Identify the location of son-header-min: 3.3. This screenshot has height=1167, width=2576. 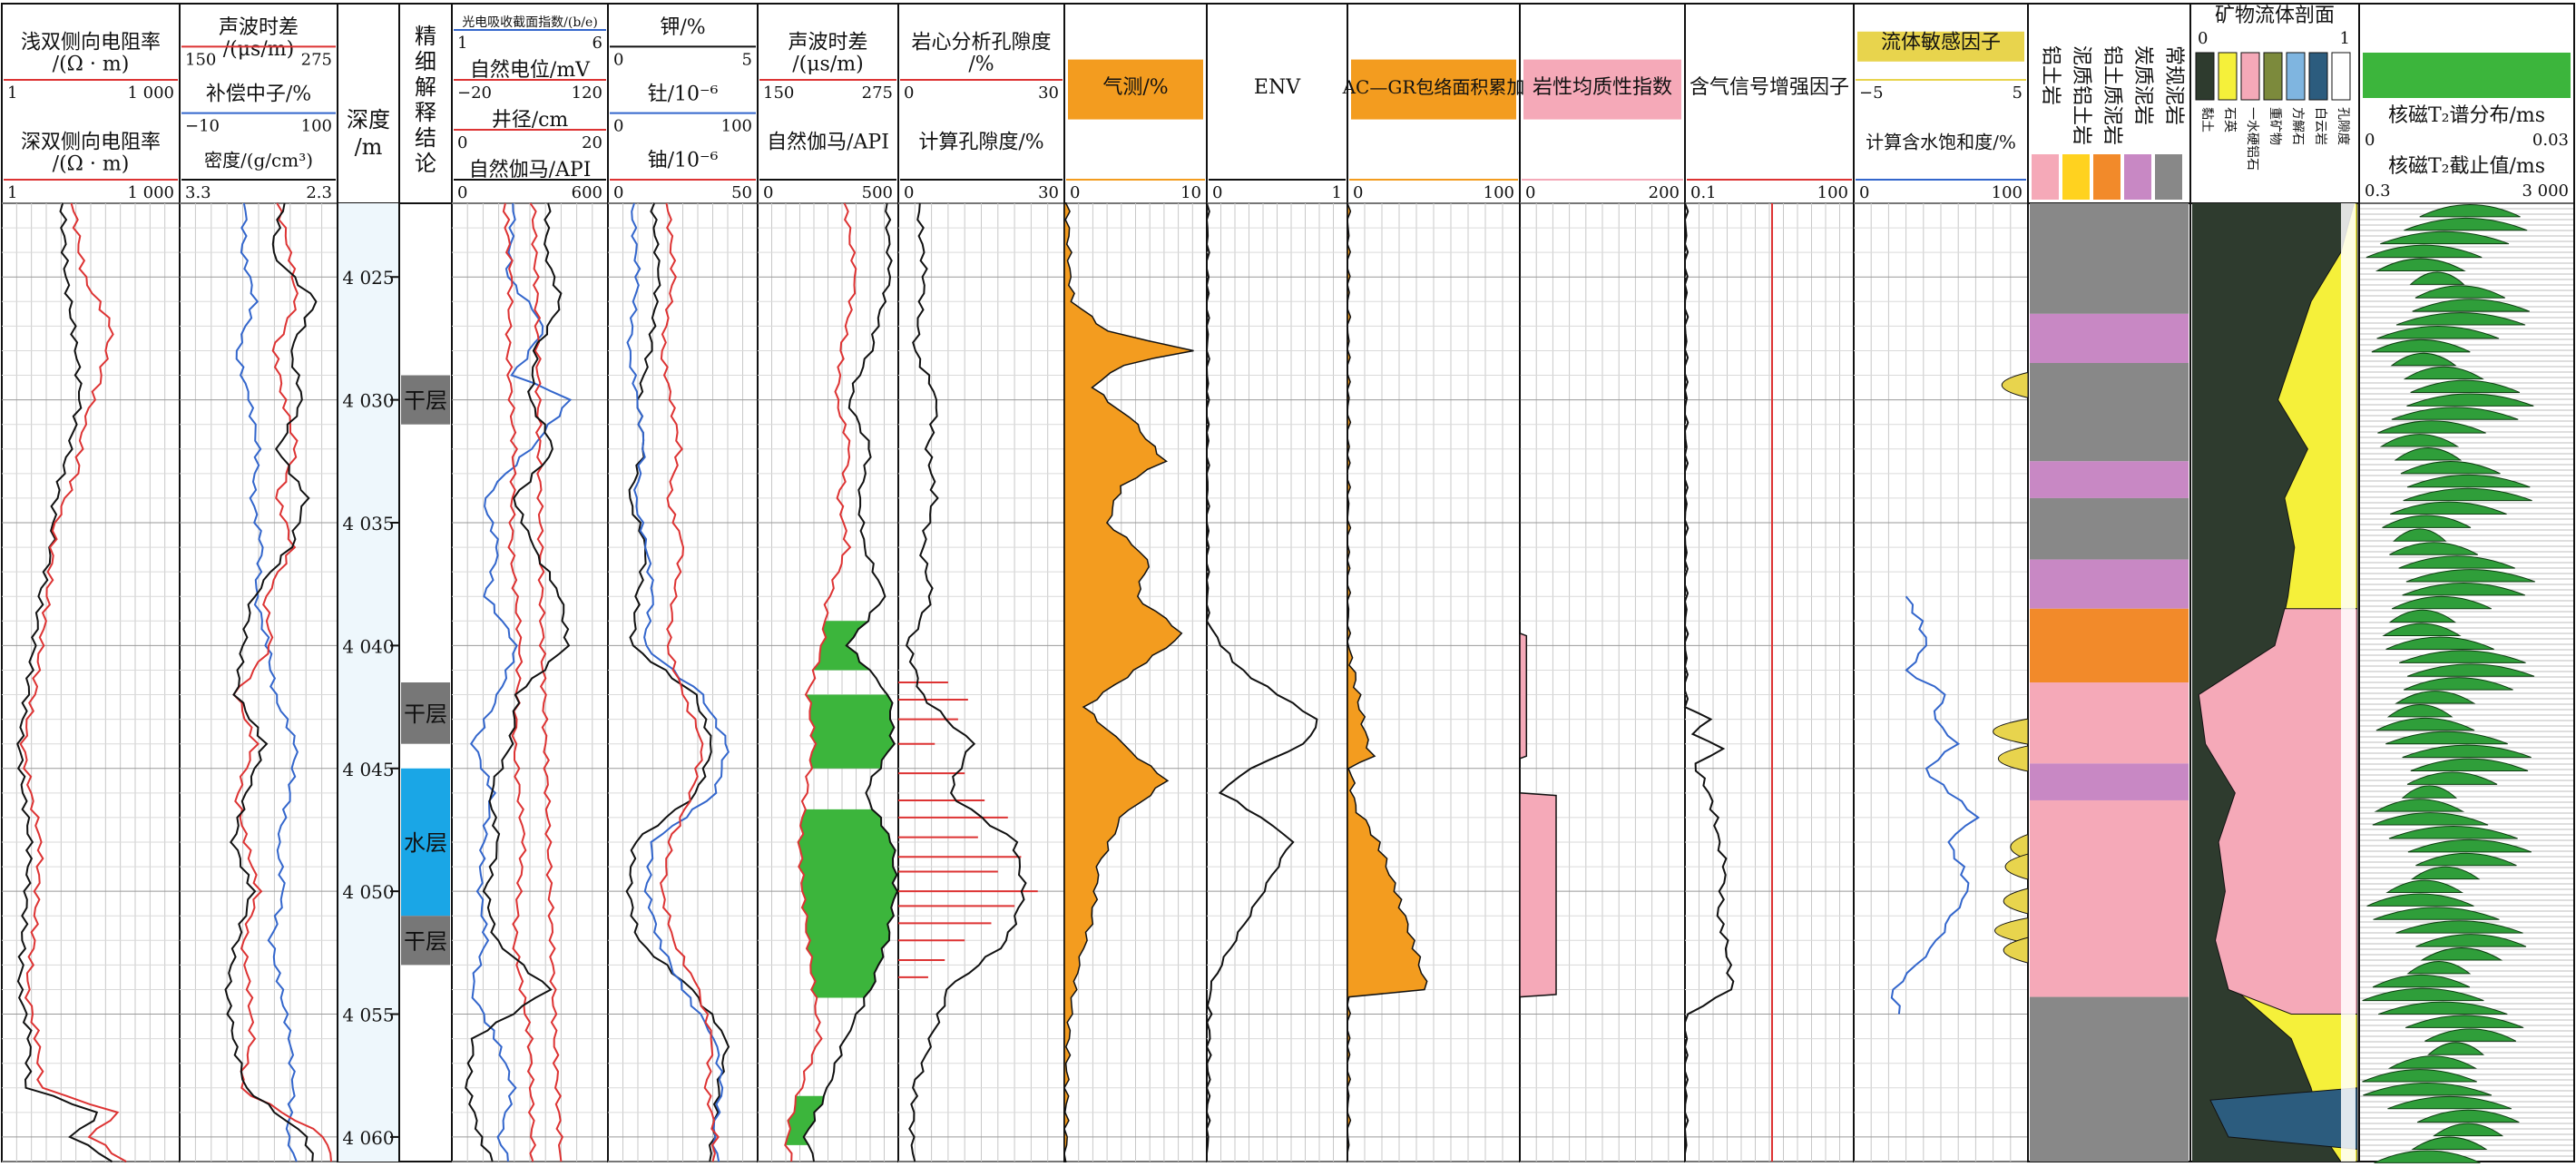
(198, 192).